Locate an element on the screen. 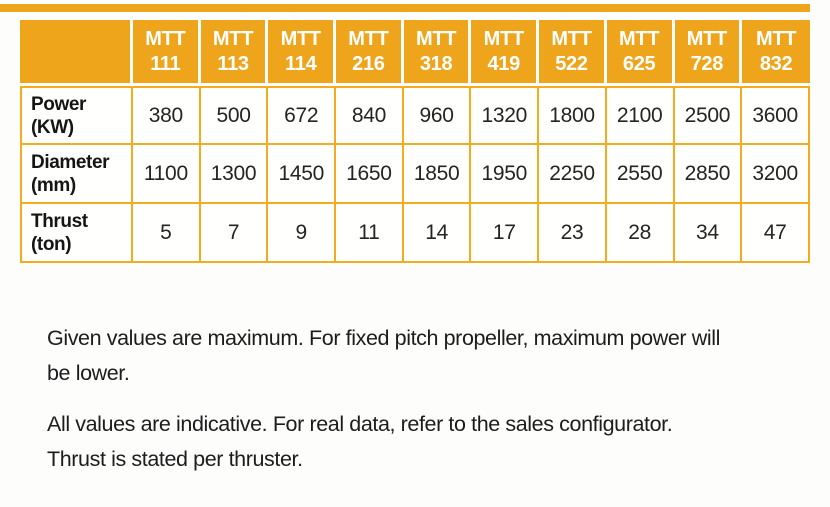 The height and width of the screenshot is (507, 830). column-header-mtt-625: MTT 625 is located at coordinates (640, 53).